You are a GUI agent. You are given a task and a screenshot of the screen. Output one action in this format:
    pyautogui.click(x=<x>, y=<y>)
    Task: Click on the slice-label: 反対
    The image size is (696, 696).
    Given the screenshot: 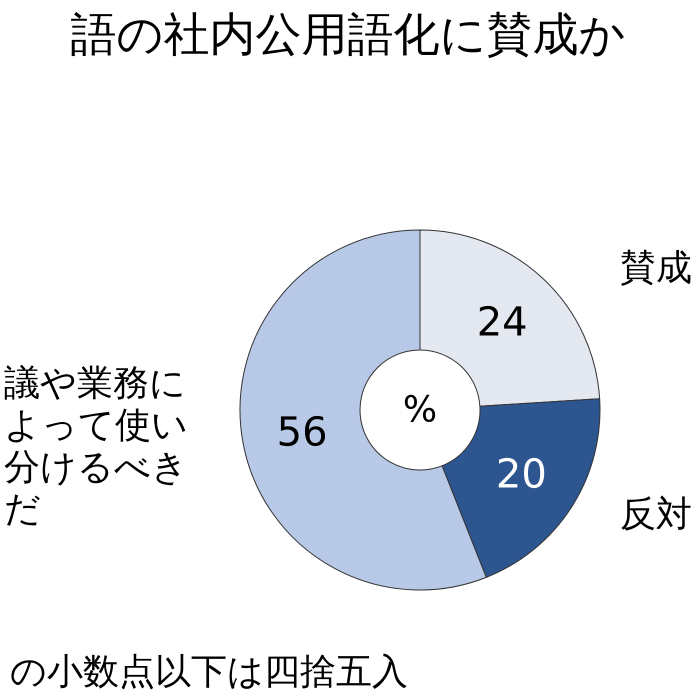 What is the action you would take?
    pyautogui.click(x=656, y=514)
    